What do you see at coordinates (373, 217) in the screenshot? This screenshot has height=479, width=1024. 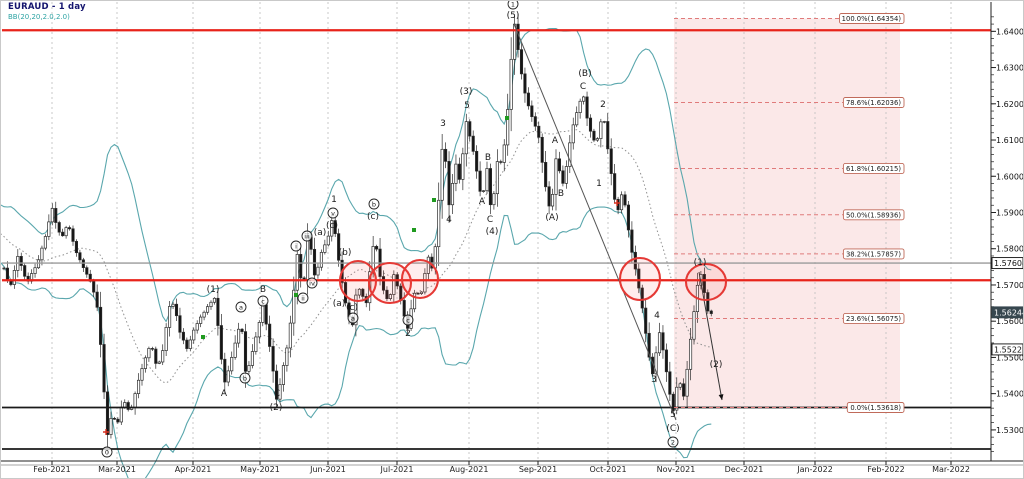 I see `wave-label: (c)` at bounding box center [373, 217].